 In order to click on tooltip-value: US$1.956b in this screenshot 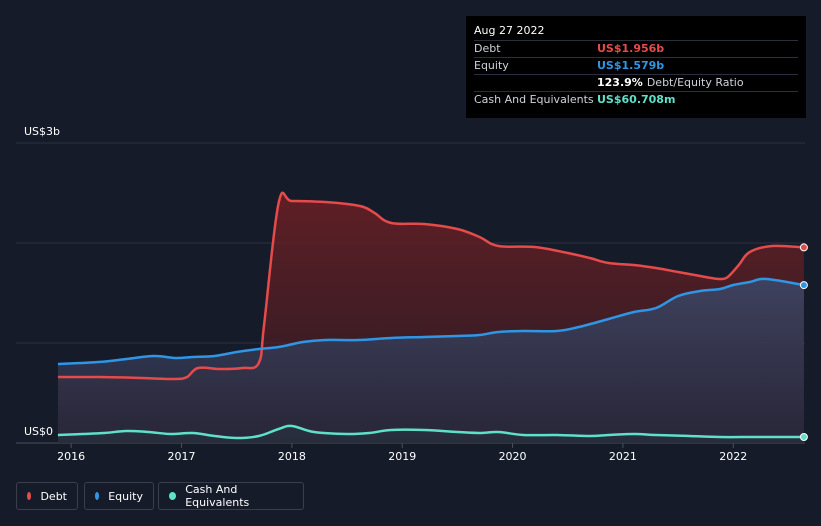, I will do `click(631, 48)`.